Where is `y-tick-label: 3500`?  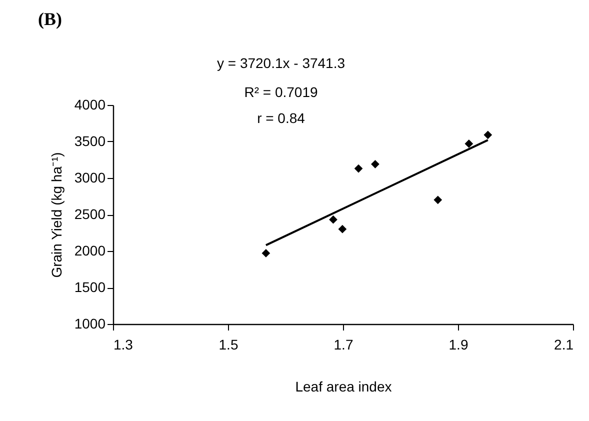
y-tick-label: 3500 is located at coordinates (90, 141).